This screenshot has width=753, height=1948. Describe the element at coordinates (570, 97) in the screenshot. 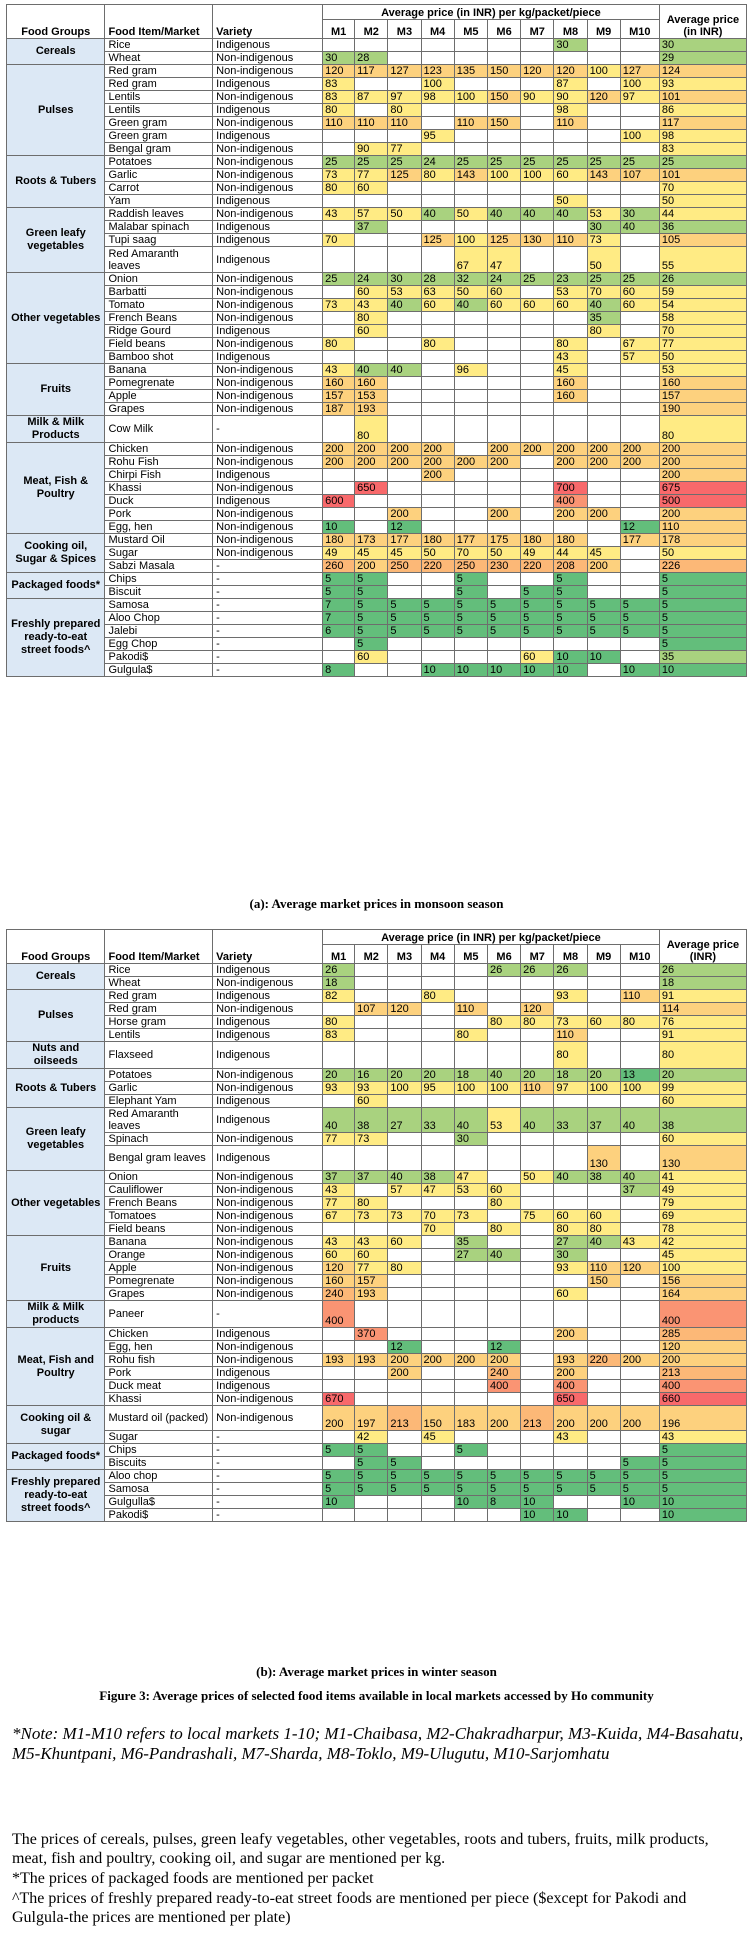

I see `price-cell: 90` at that location.